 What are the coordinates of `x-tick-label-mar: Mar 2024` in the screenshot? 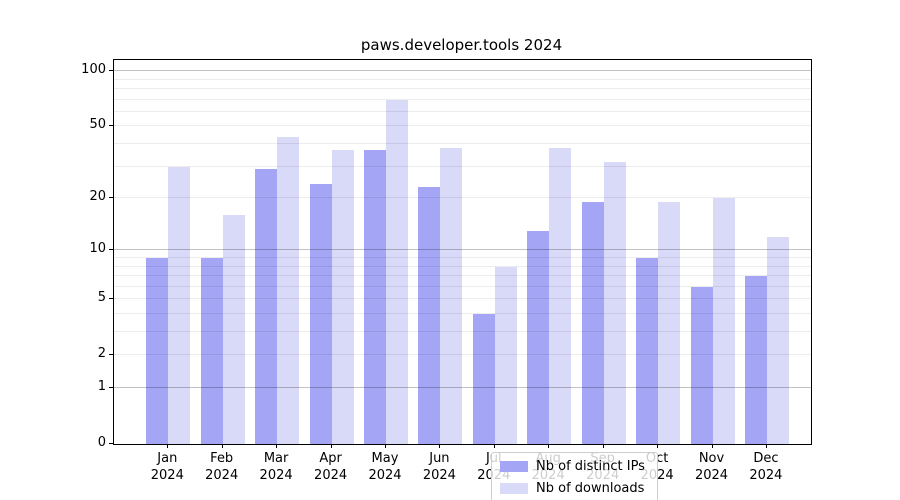 It's located at (276, 467).